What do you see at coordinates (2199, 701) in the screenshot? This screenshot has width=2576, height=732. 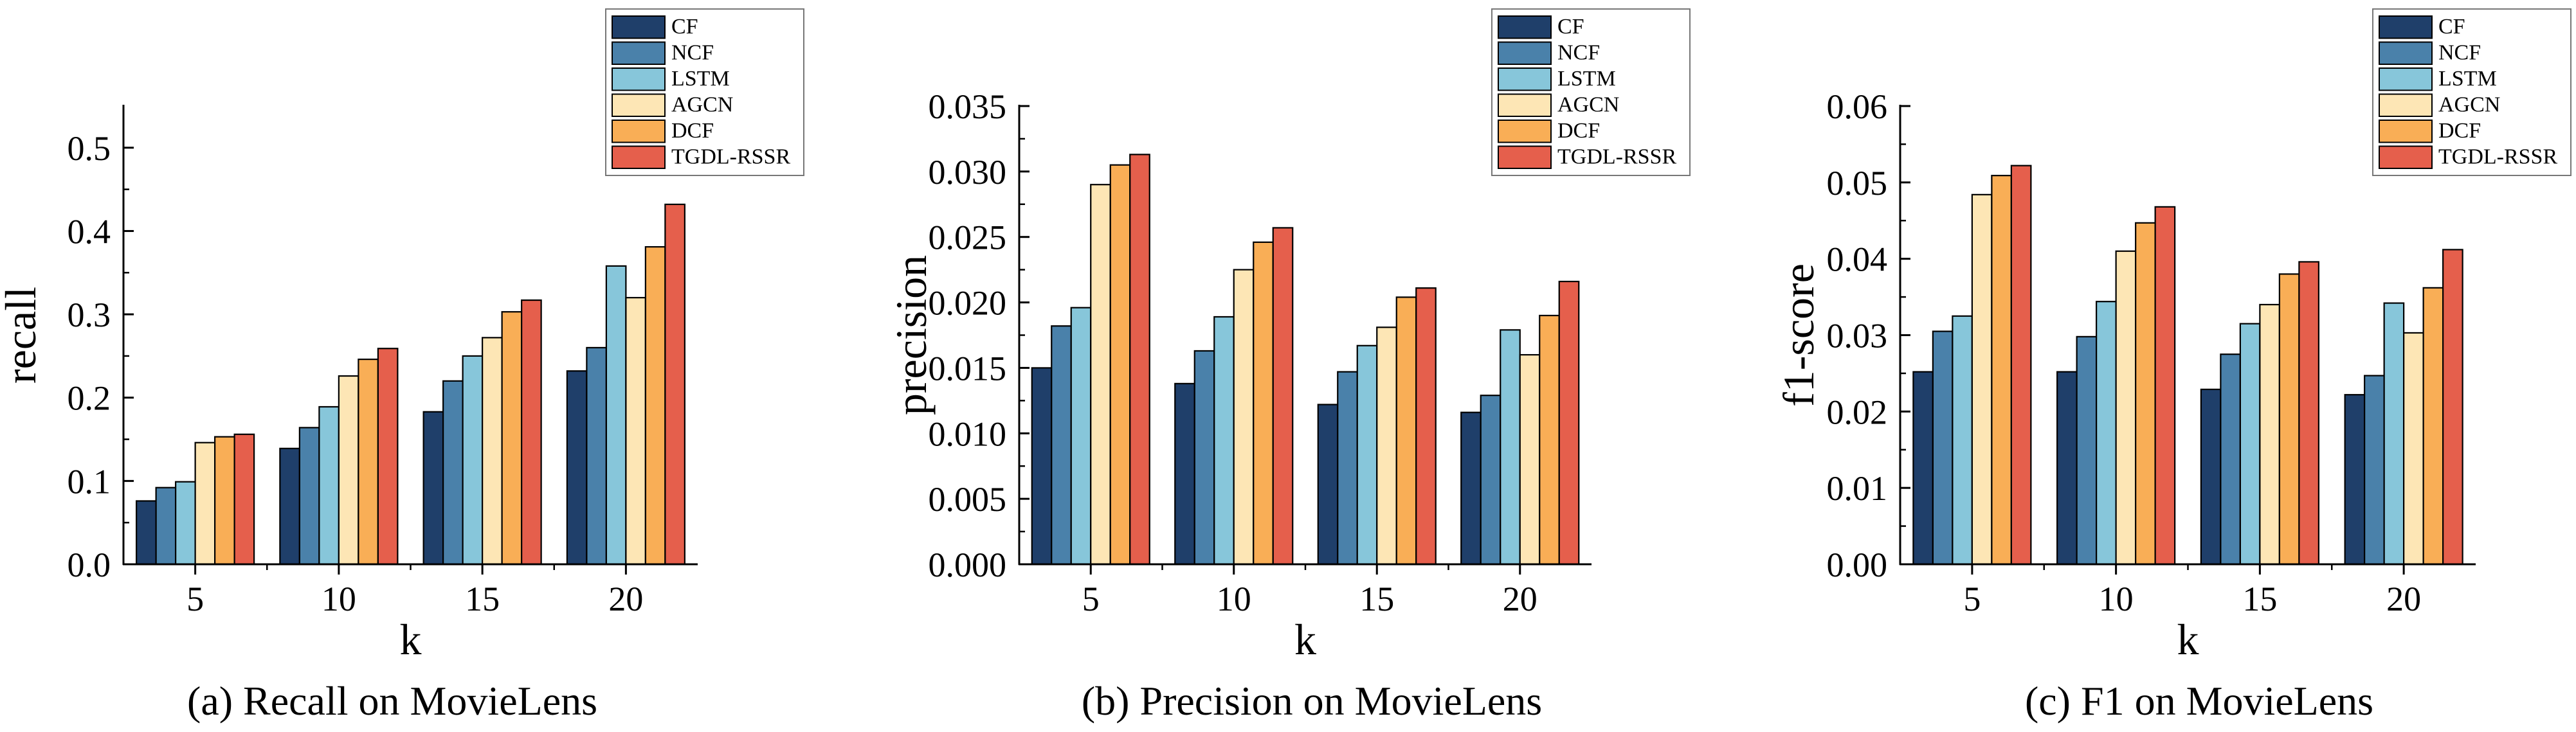 I see `chart-caption: (c) F1 on MovieLens` at bounding box center [2199, 701].